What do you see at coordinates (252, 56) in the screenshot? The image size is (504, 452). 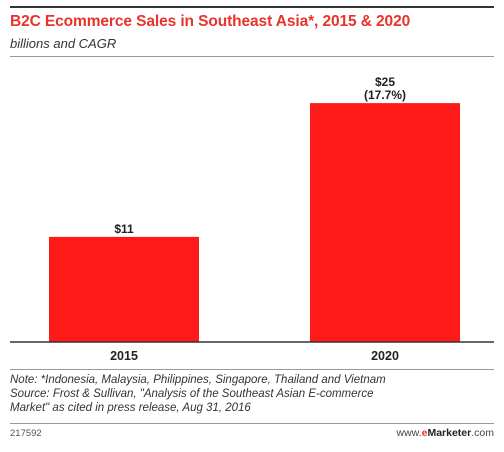 I see `subtitle-rule` at bounding box center [252, 56].